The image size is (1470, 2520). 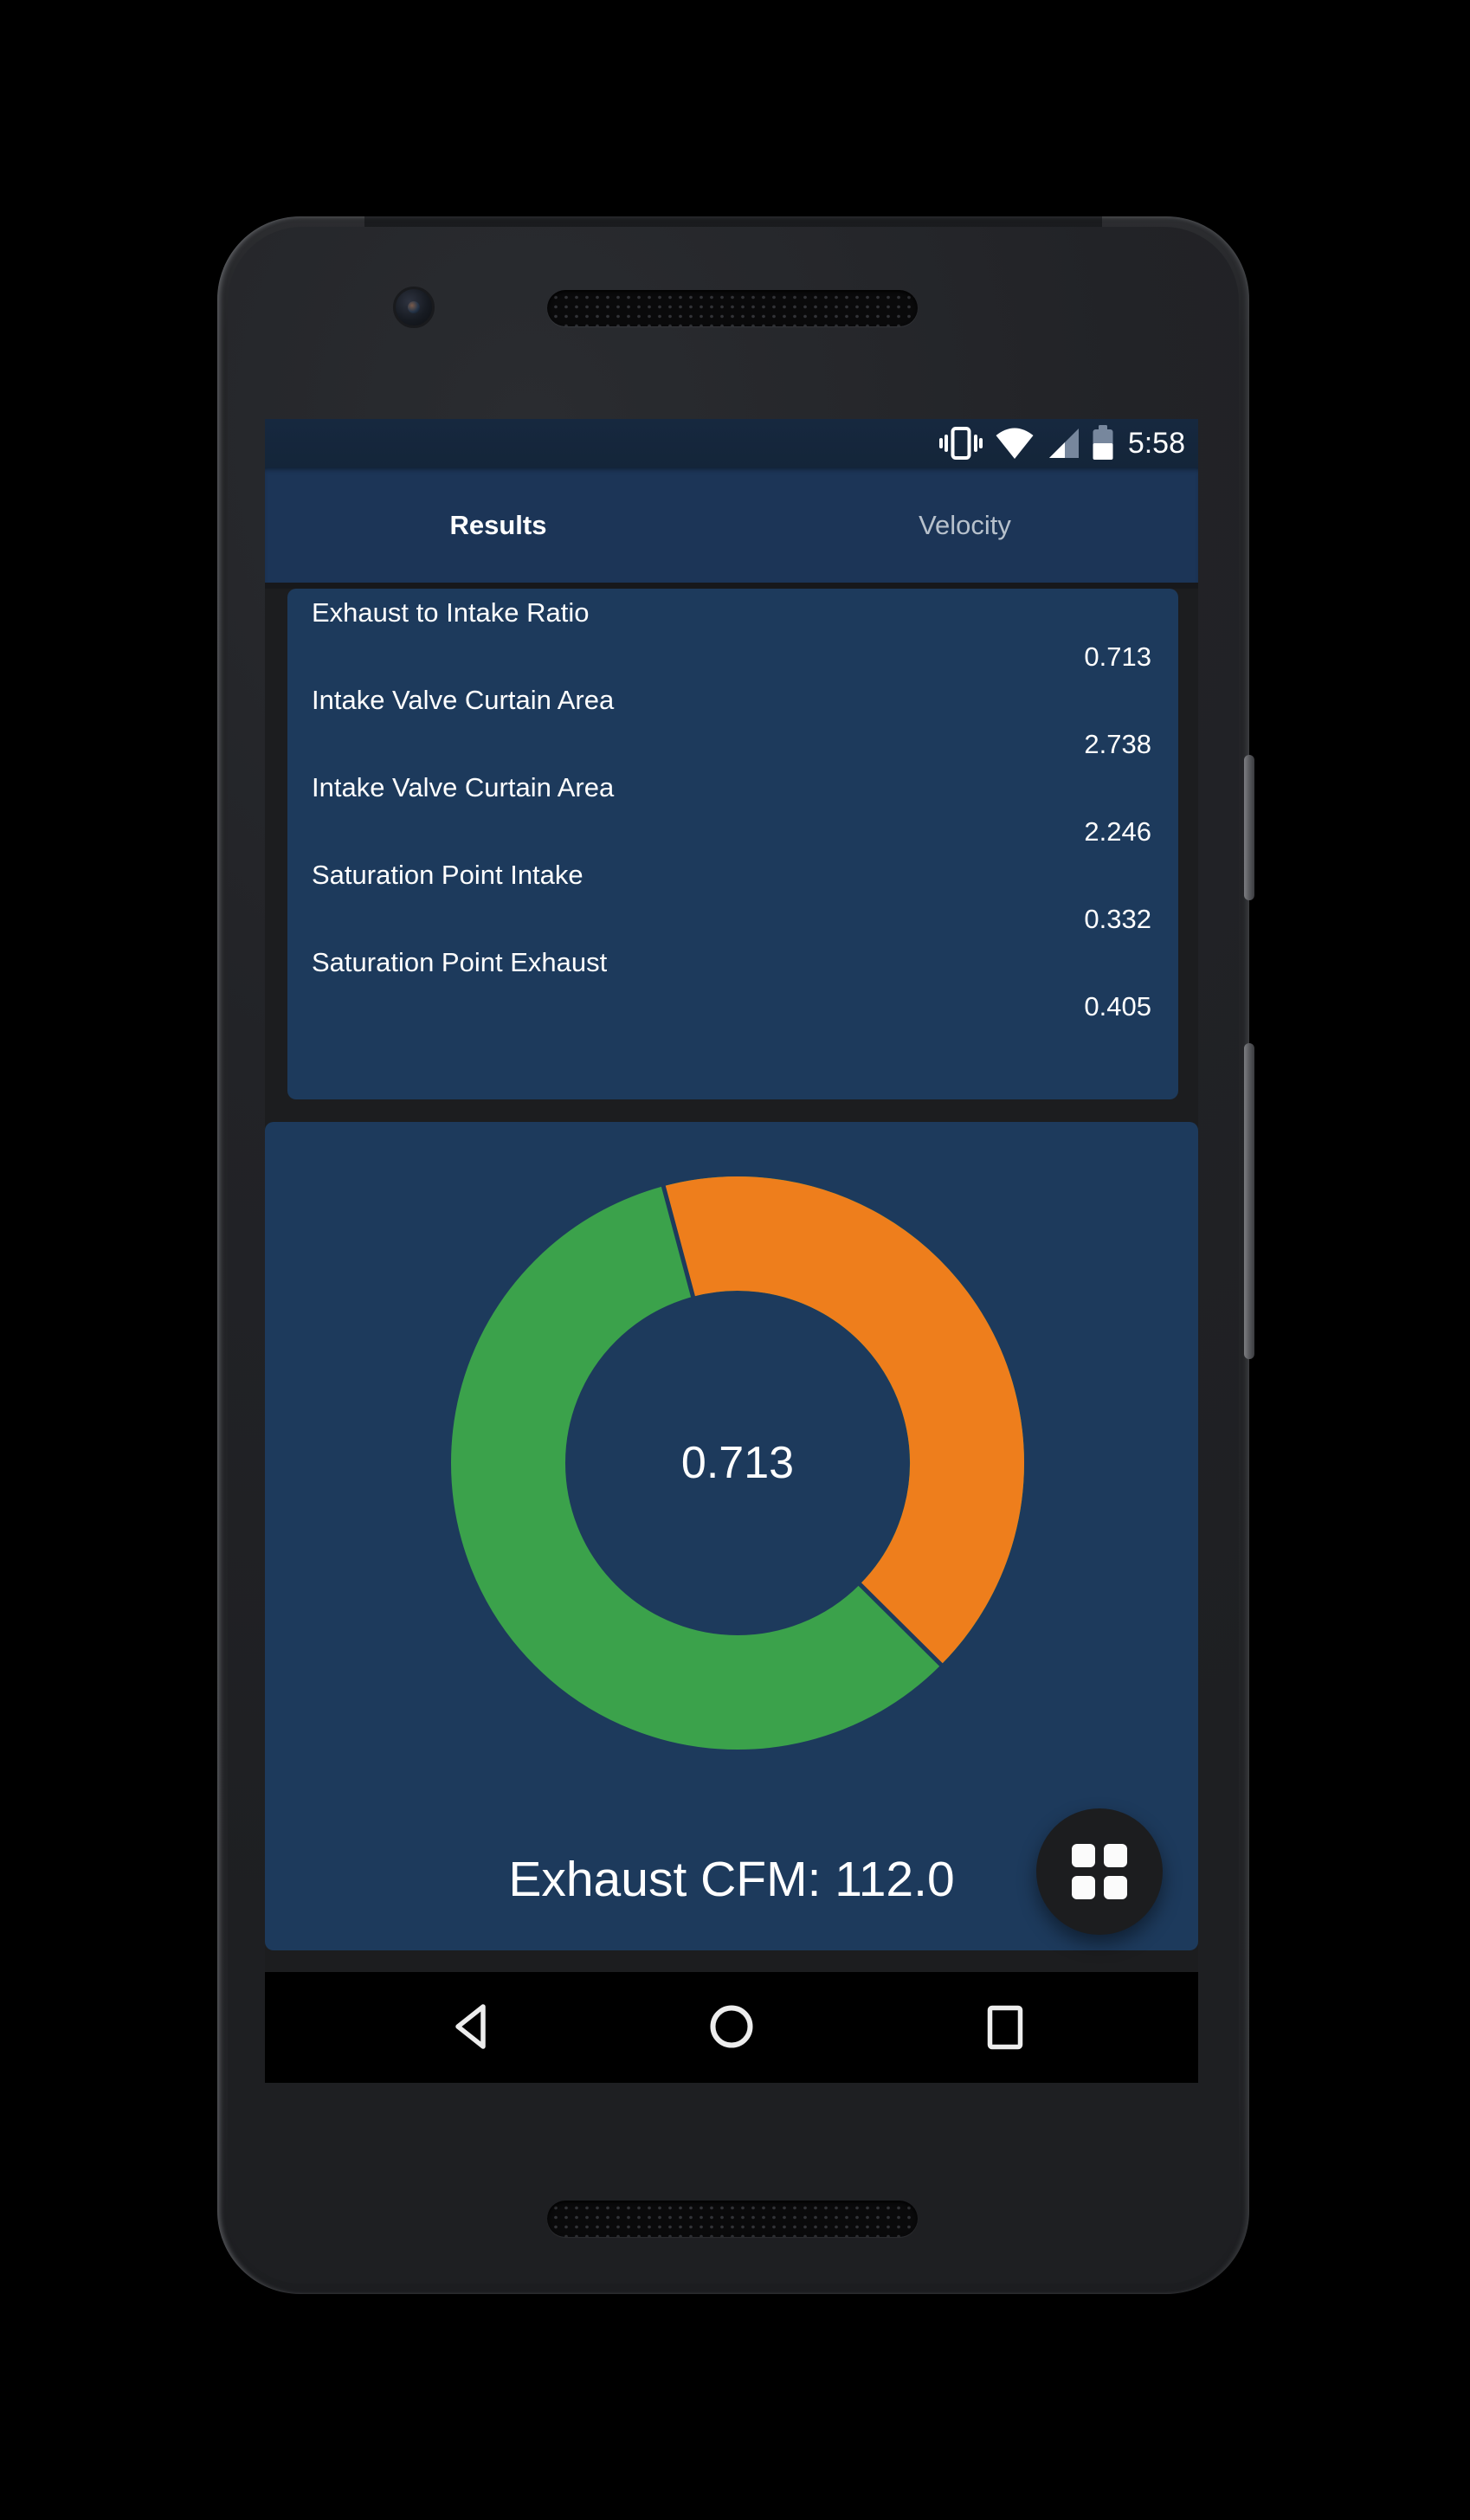 I want to click on chart-caption: Exhaust CFM: 112.0, so click(x=732, y=1879).